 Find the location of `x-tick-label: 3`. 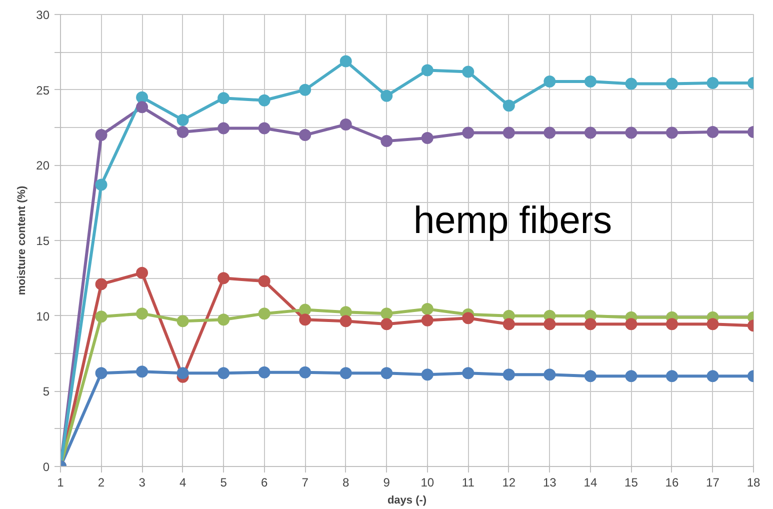

x-tick-label: 3 is located at coordinates (142, 483).